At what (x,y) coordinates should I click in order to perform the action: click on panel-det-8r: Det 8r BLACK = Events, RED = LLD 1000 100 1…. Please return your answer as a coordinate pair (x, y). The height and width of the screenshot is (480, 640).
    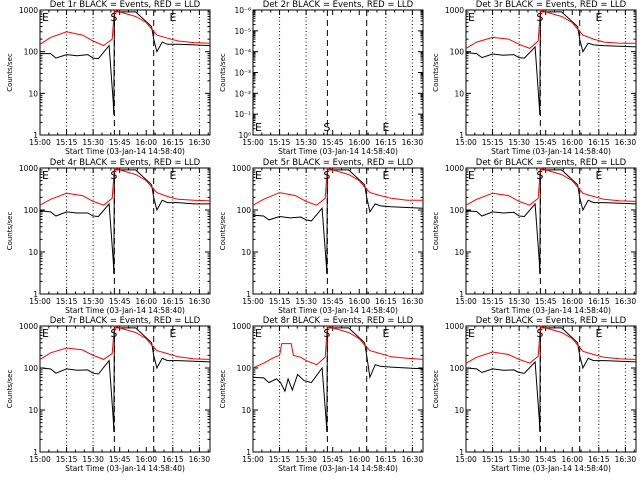
    Looking at the image, I should click on (321, 394).